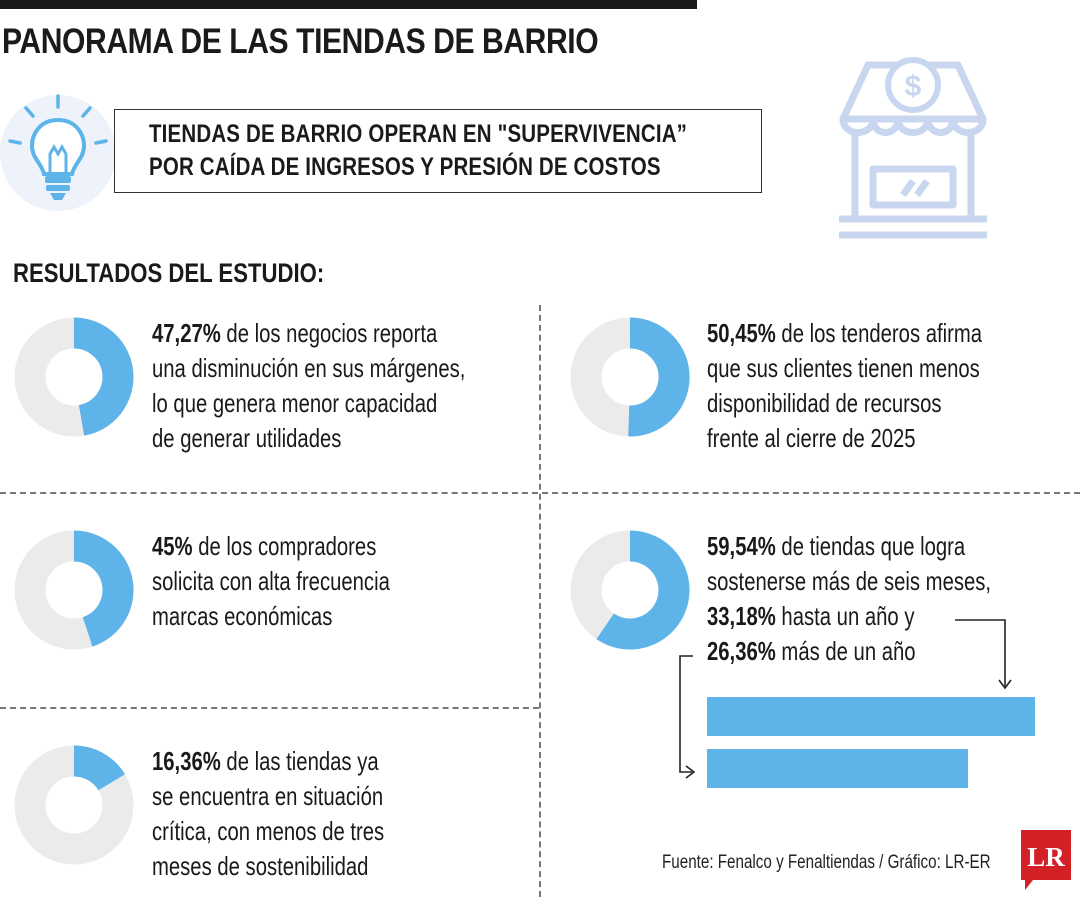 Image resolution: width=1080 pixels, height=900 pixels. Describe the element at coordinates (172, 546) in the screenshot. I see `stat-value: 45%` at that location.